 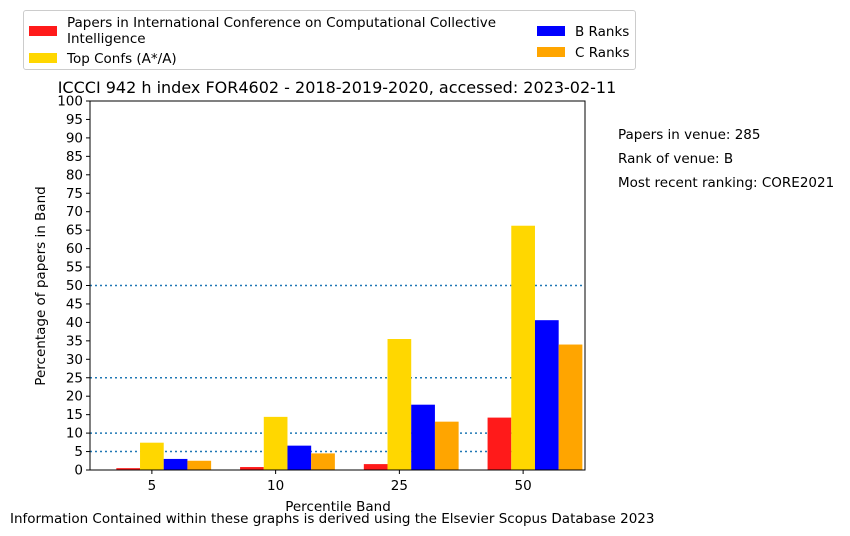 I want to click on legend-label-c-ranks: C Ranks, so click(x=602, y=53).